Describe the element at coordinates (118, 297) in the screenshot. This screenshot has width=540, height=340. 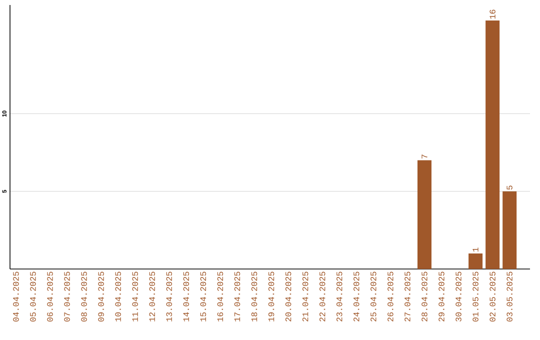
I see `x-tick-label: 10.04.2025` at that location.